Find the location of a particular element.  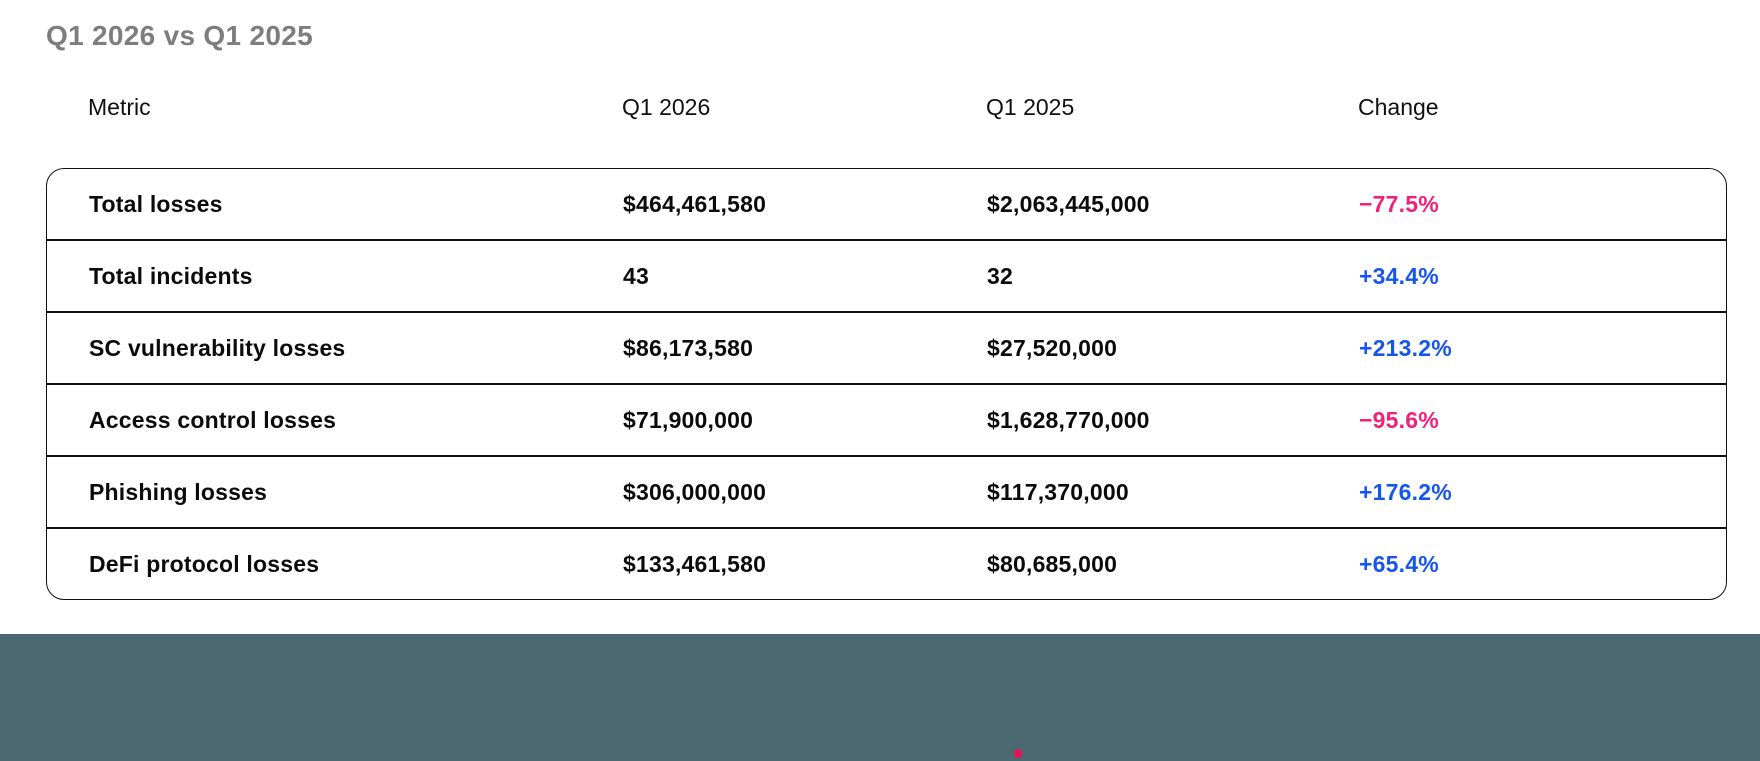

metric-cell: DeFi protocol losses is located at coordinates (204, 563).